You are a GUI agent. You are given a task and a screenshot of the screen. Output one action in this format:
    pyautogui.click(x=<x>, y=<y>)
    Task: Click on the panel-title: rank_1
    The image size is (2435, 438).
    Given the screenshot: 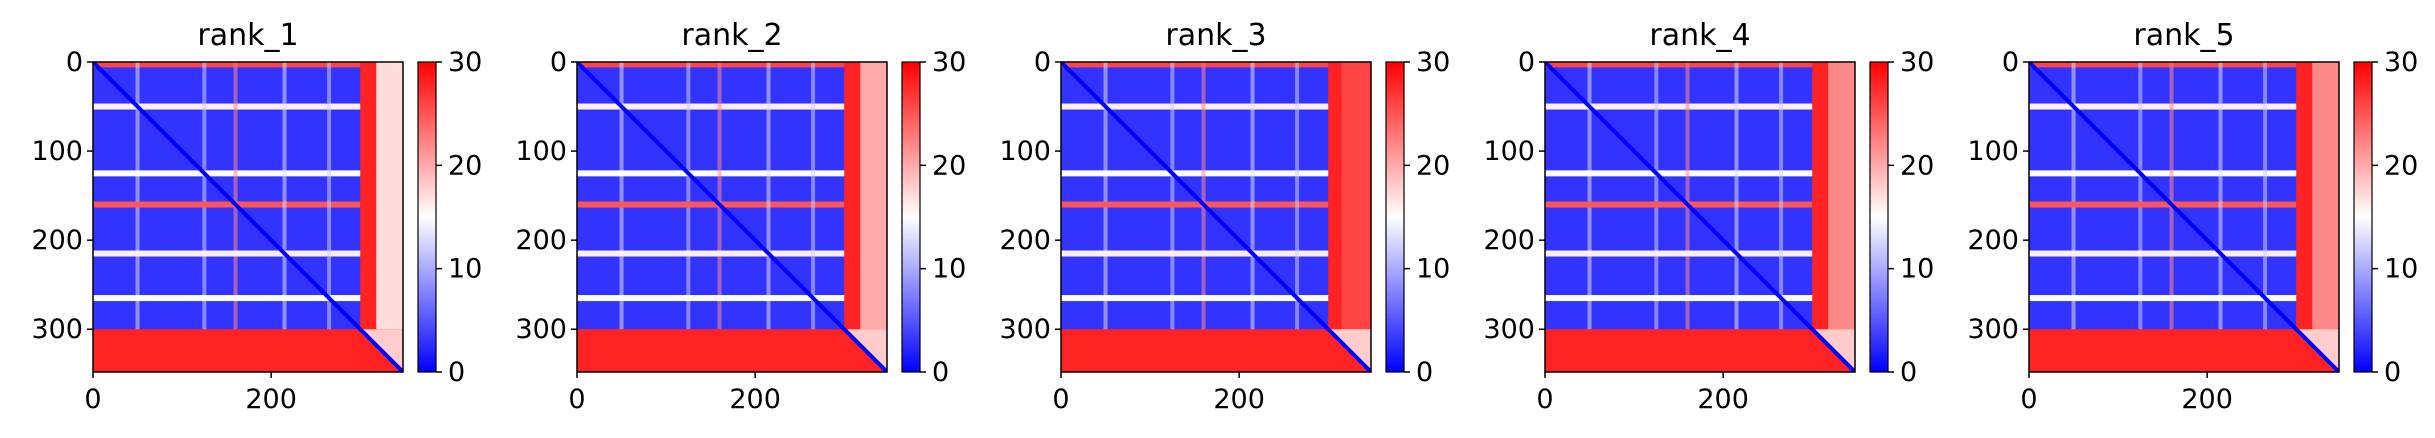 What is the action you would take?
    pyautogui.click(x=247, y=35)
    